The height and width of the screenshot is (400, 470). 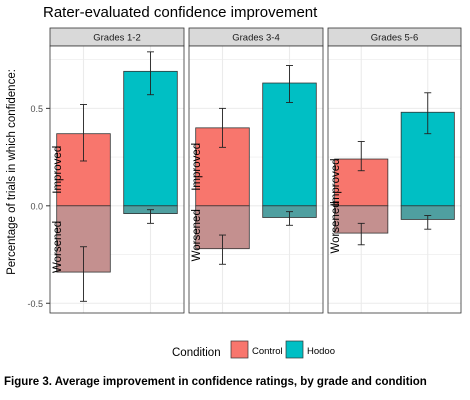 What do you see at coordinates (294, 349) in the screenshot?
I see `legend-key-hodoo` at bounding box center [294, 349].